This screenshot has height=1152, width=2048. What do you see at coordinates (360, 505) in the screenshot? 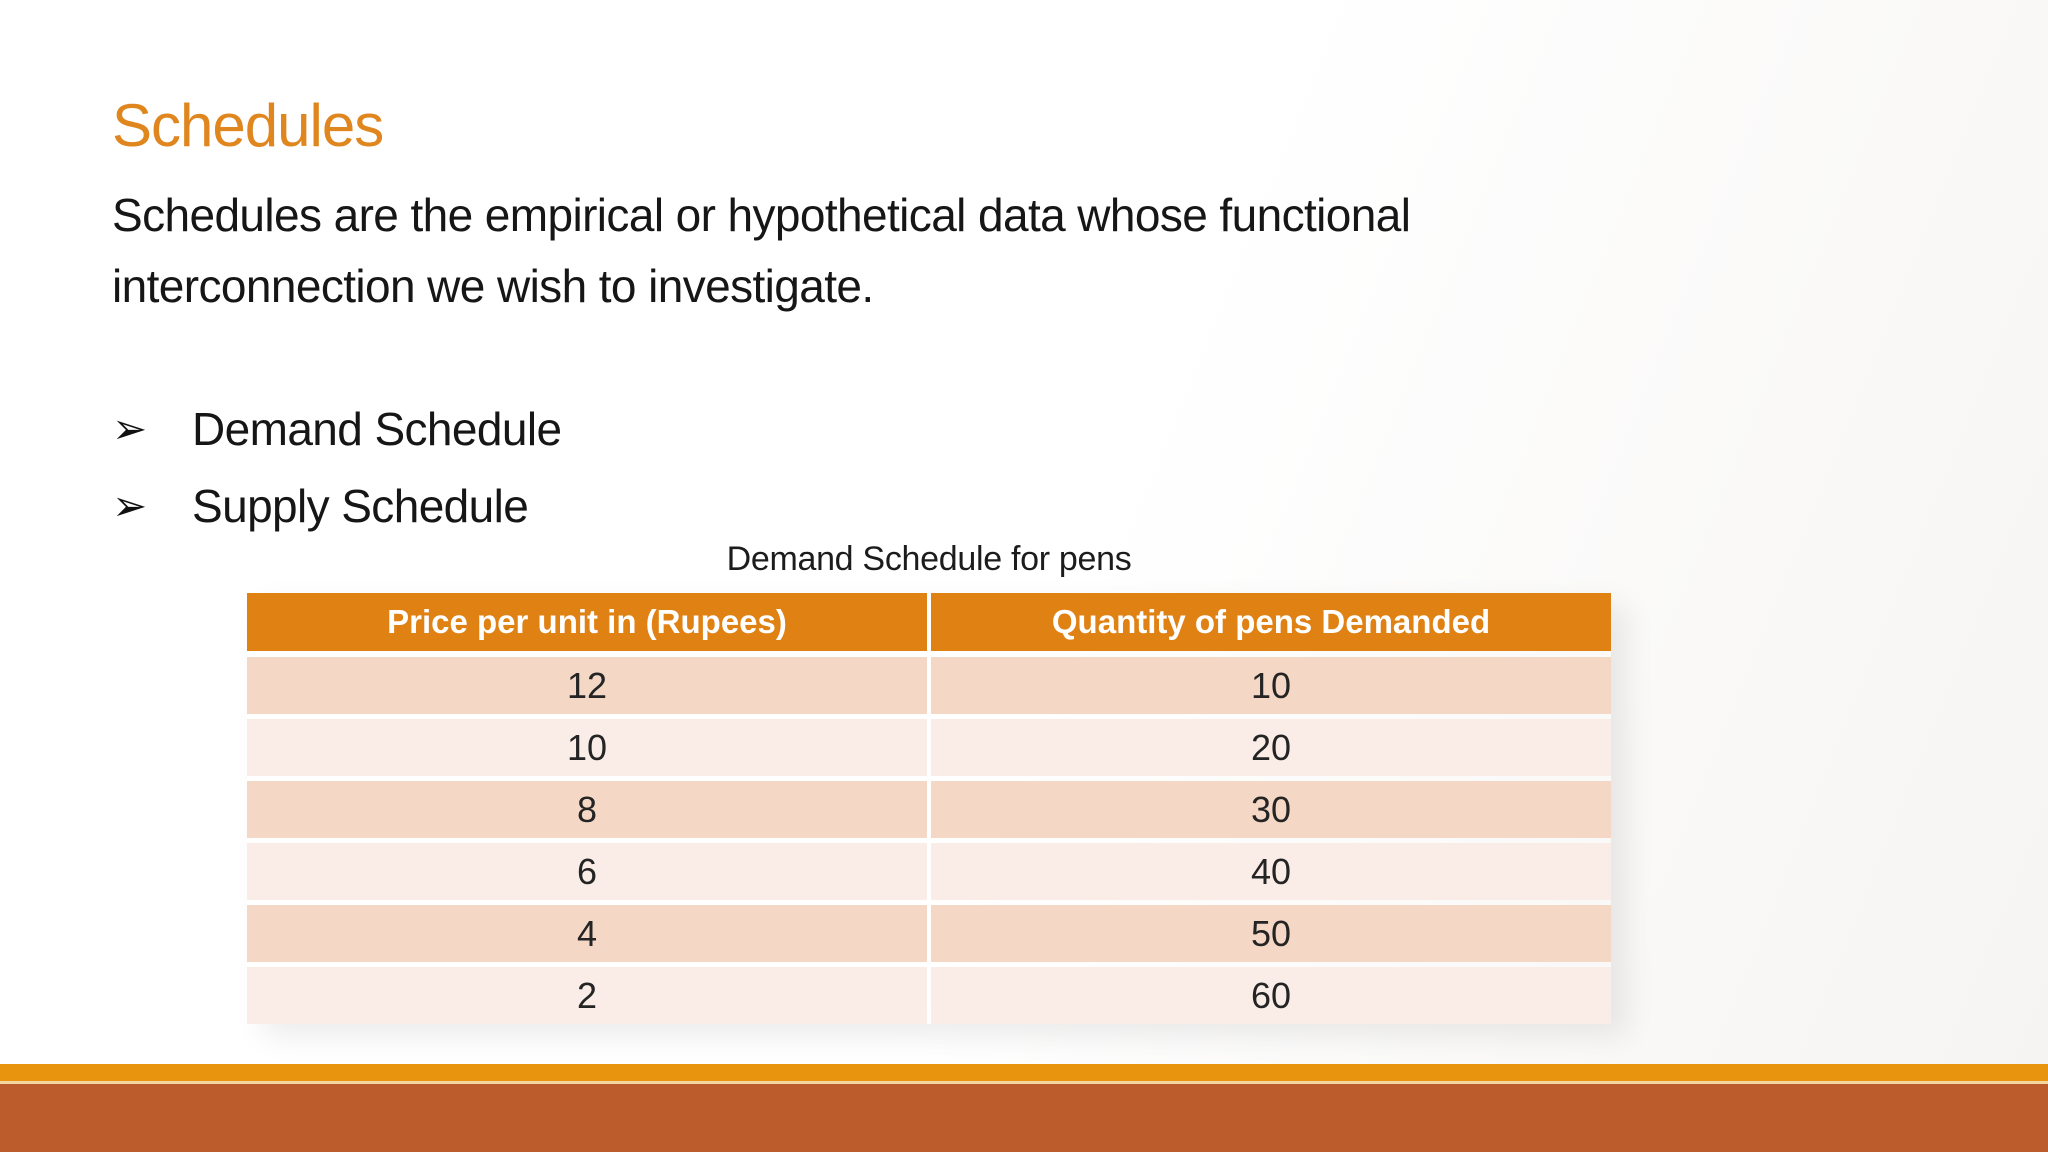
I see `bullet-label: Supply Schedule` at bounding box center [360, 505].